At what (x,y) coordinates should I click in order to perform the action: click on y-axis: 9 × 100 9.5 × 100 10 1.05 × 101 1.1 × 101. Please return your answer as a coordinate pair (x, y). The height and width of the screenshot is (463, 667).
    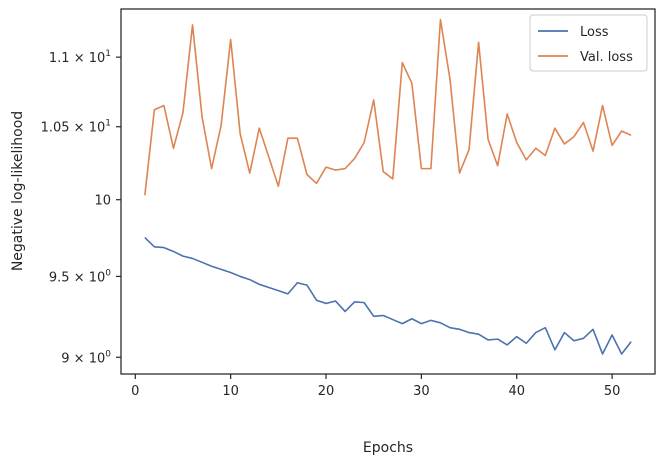
    Looking at the image, I should click on (81, 207).